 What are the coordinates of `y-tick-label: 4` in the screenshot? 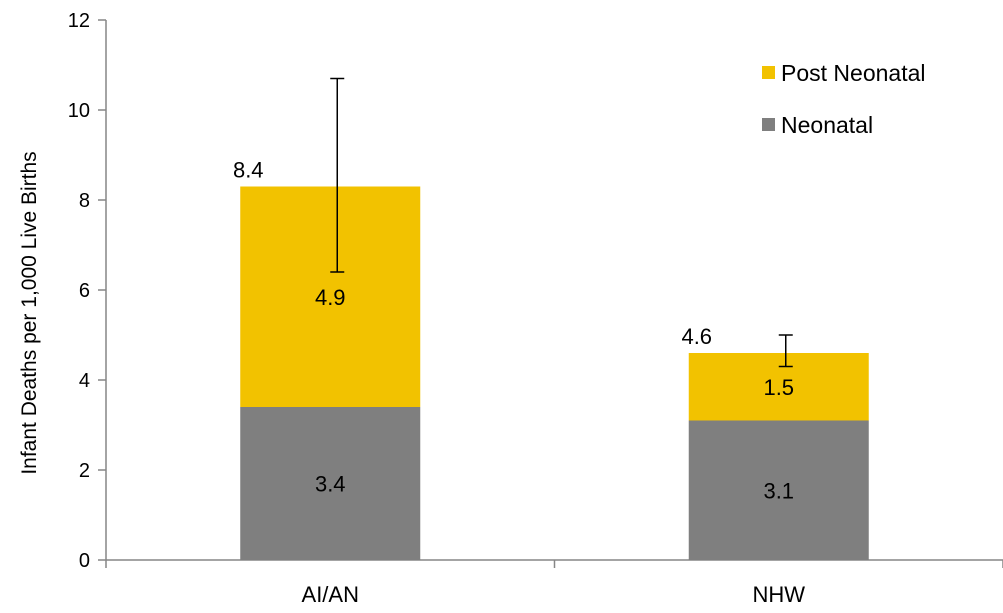 It's located at (84, 381).